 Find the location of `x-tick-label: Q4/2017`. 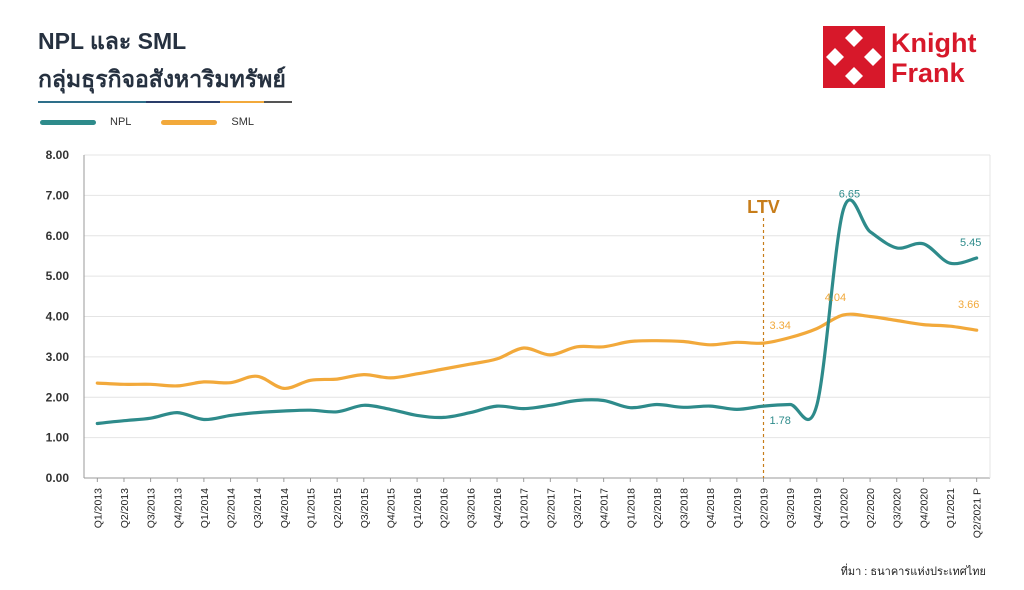

x-tick-label: Q4/2017 is located at coordinates (605, 508).